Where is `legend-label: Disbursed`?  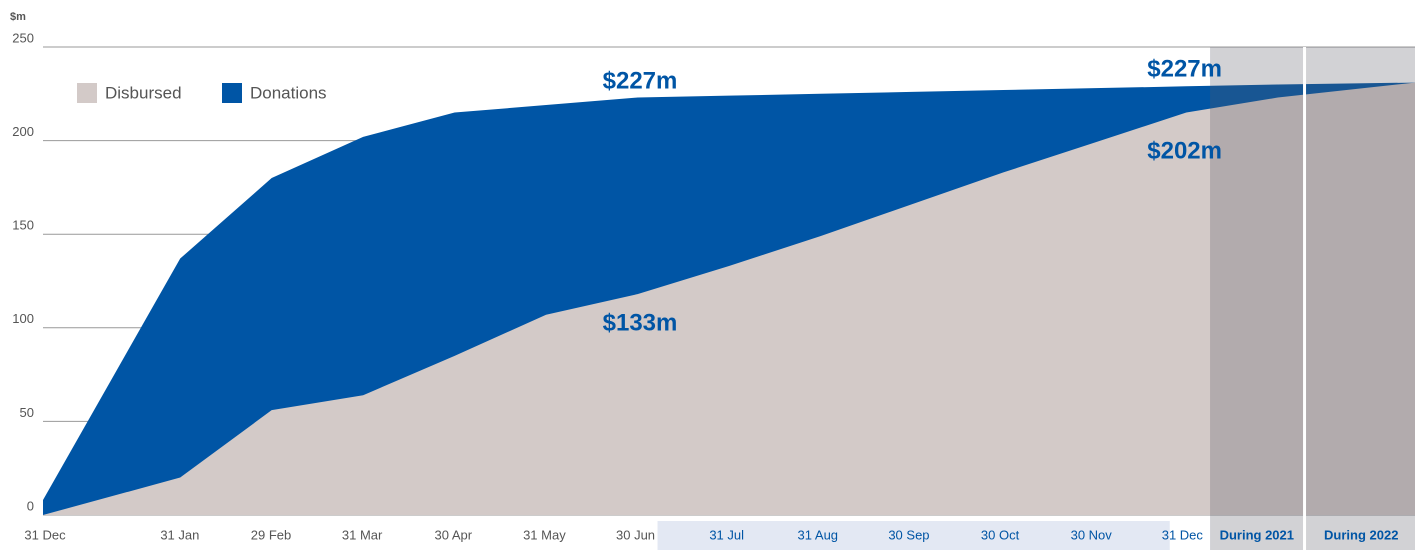 legend-label: Disbursed is located at coordinates (143, 92).